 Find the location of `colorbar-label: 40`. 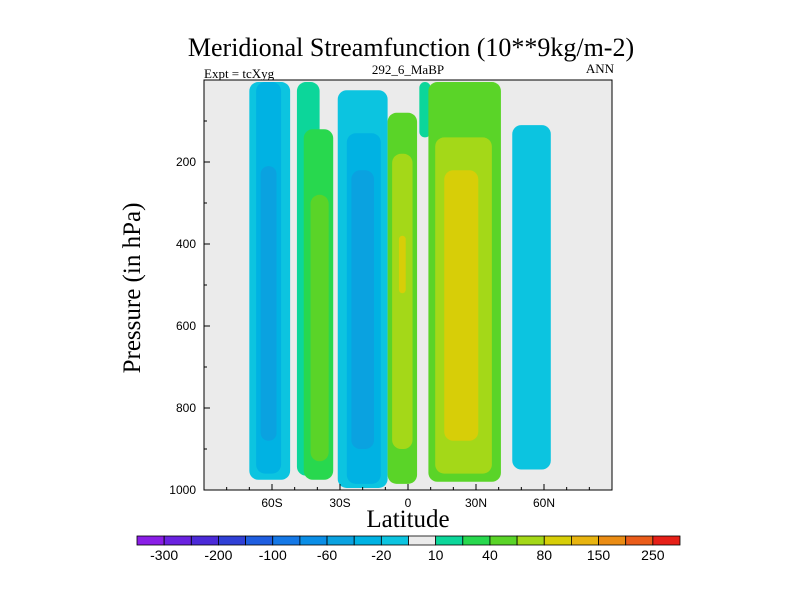

colorbar-label: 40 is located at coordinates (490, 555).